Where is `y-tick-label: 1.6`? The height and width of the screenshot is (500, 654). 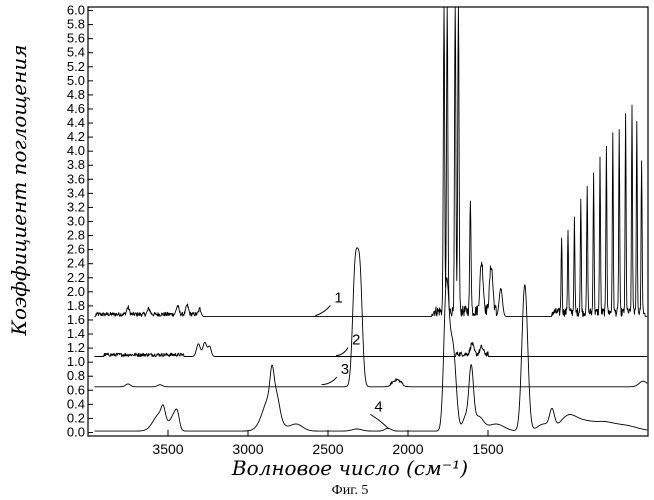
y-tick-label: 1.6 is located at coordinates (76, 319).